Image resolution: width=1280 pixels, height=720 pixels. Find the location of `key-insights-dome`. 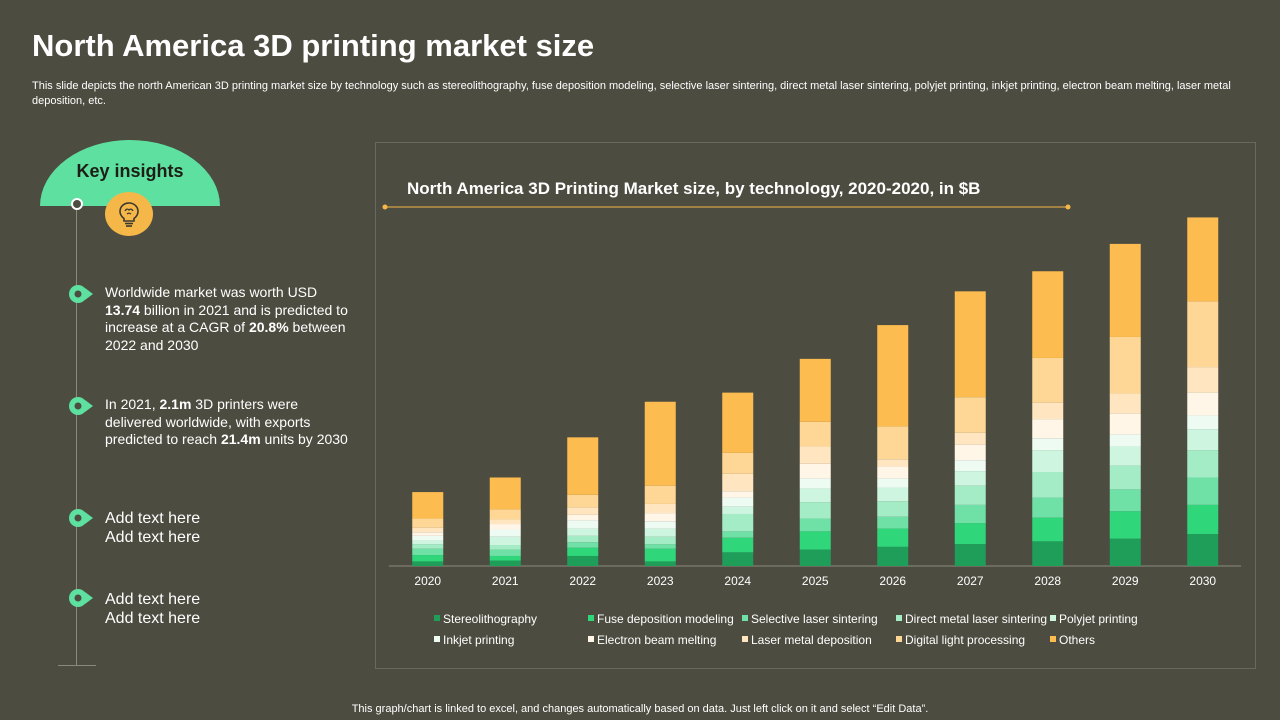

key-insights-dome is located at coordinates (130, 173).